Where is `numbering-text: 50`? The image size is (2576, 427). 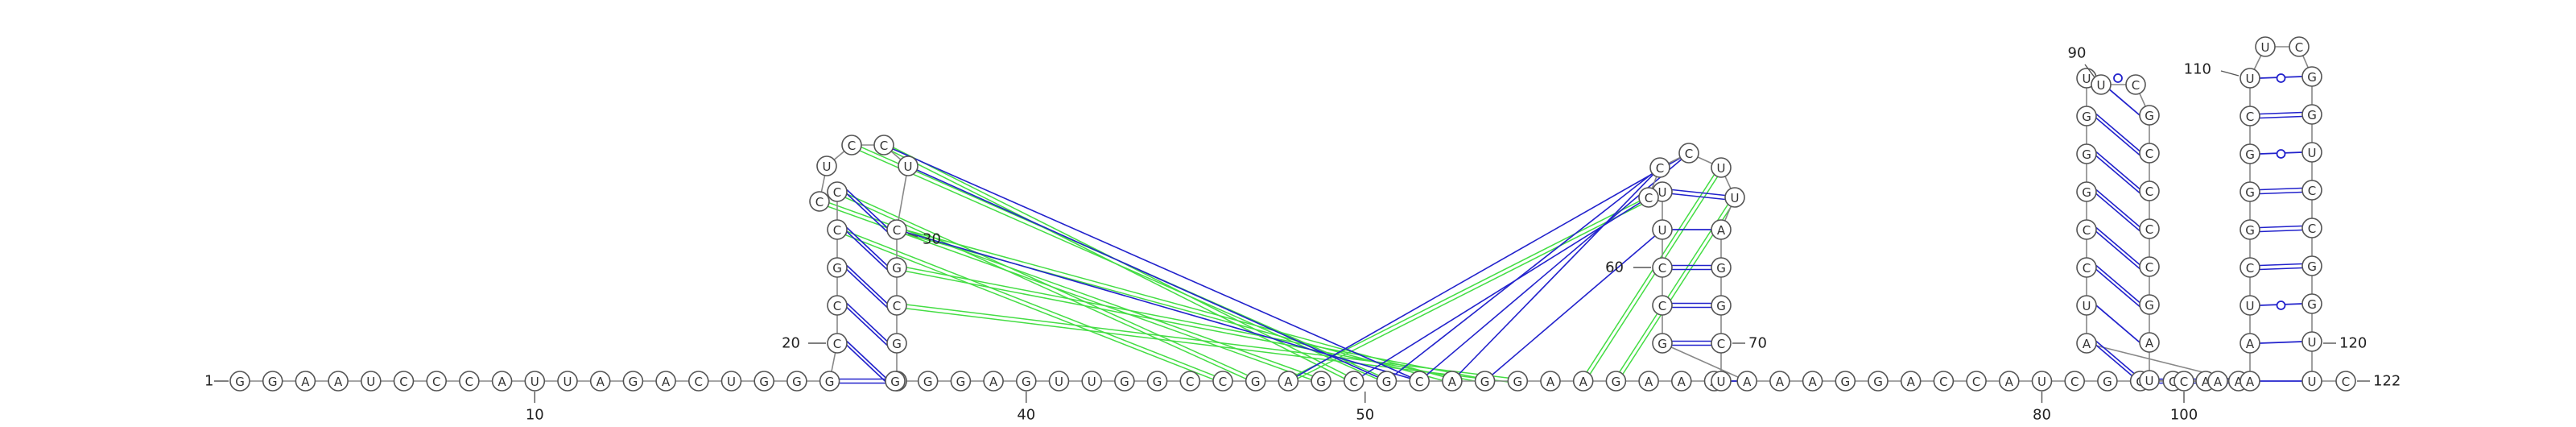
numbering-text: 50 is located at coordinates (1365, 415).